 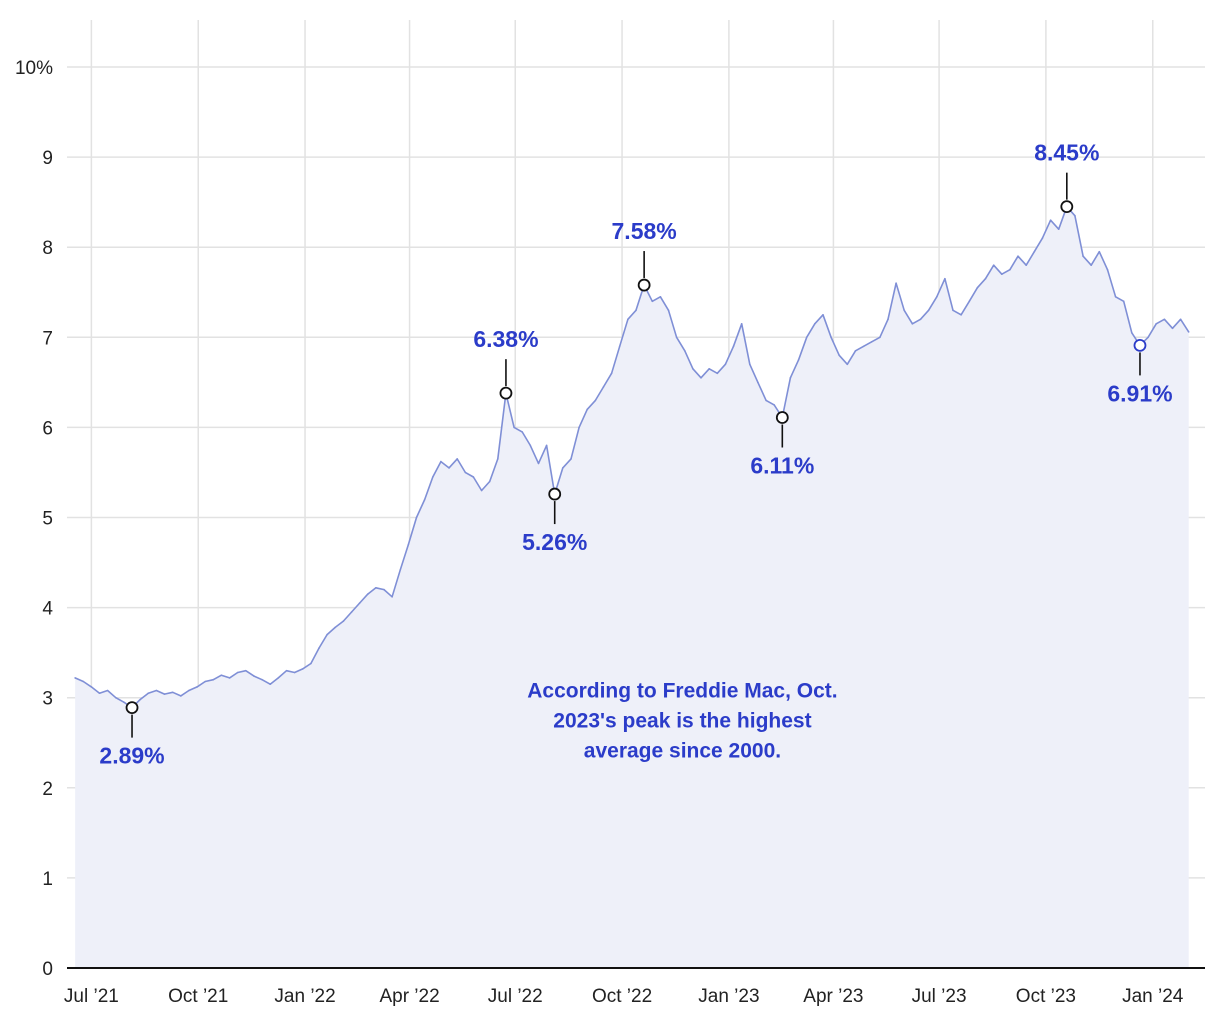 I want to click on x-tick-label: Jul ’22, so click(x=515, y=996).